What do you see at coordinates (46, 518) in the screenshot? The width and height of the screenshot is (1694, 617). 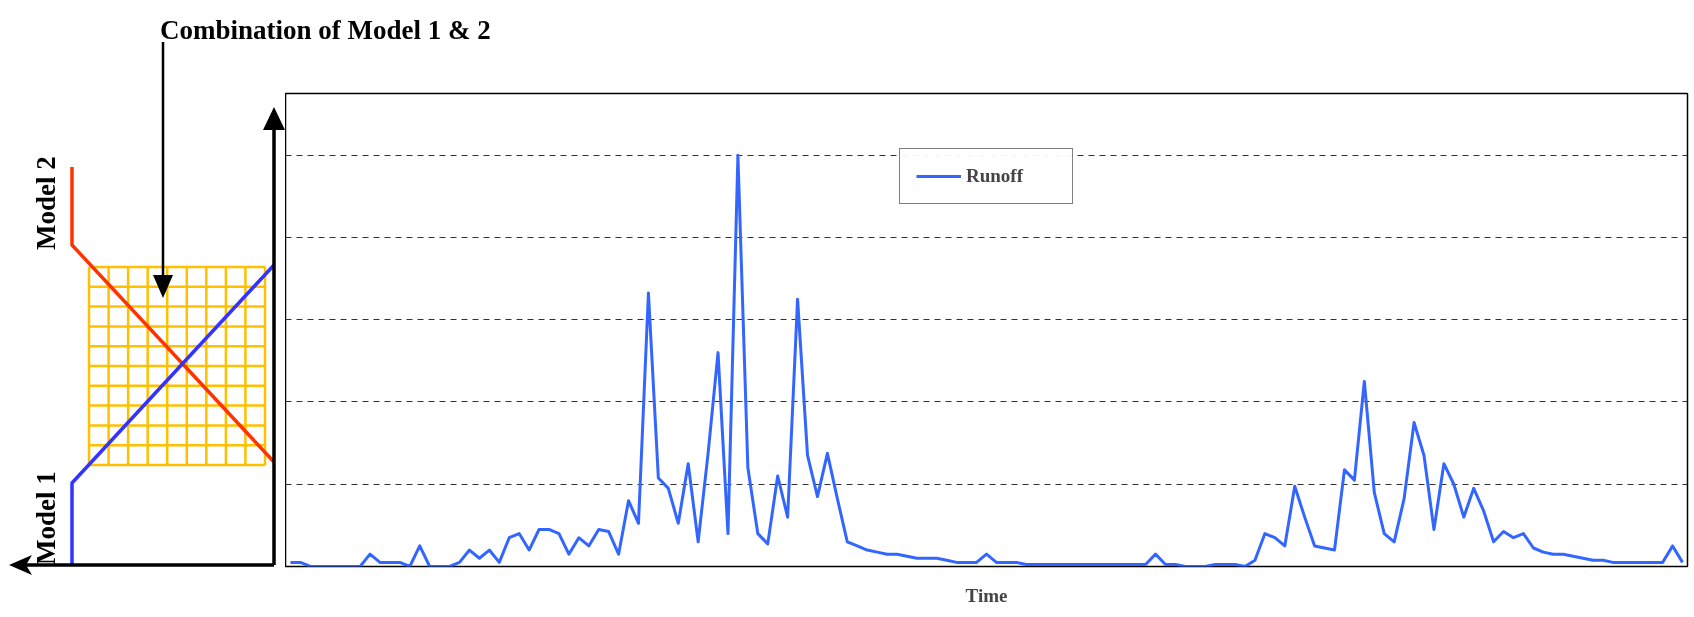 I see `text: Model 1` at bounding box center [46, 518].